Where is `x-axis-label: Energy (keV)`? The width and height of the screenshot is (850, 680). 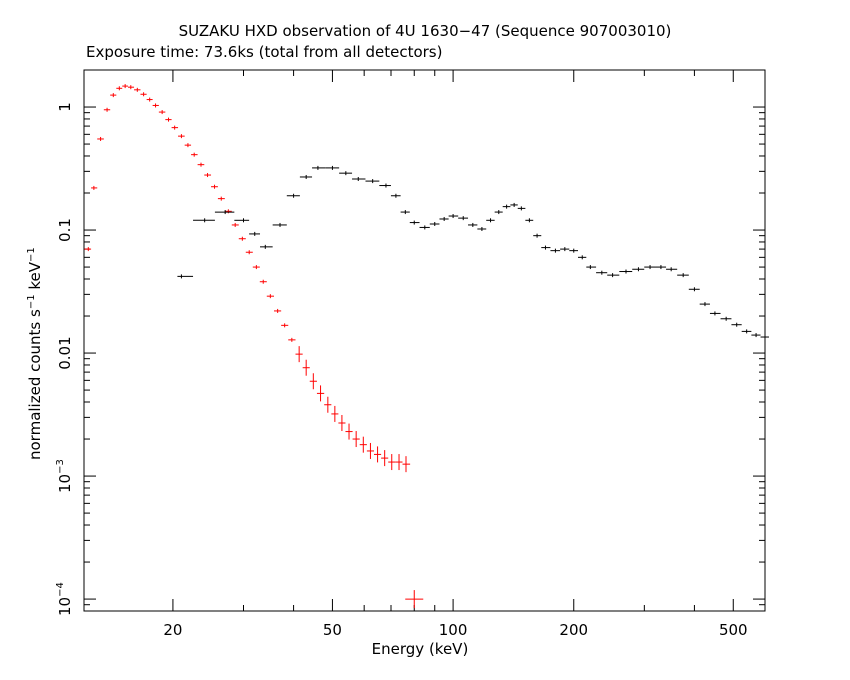 x-axis-label: Energy (keV) is located at coordinates (420, 649).